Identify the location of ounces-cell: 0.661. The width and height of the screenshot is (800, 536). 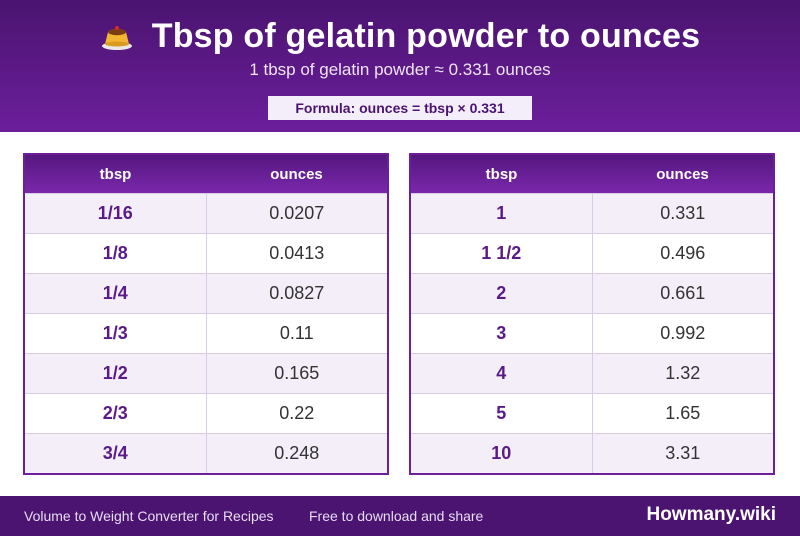
(683, 293).